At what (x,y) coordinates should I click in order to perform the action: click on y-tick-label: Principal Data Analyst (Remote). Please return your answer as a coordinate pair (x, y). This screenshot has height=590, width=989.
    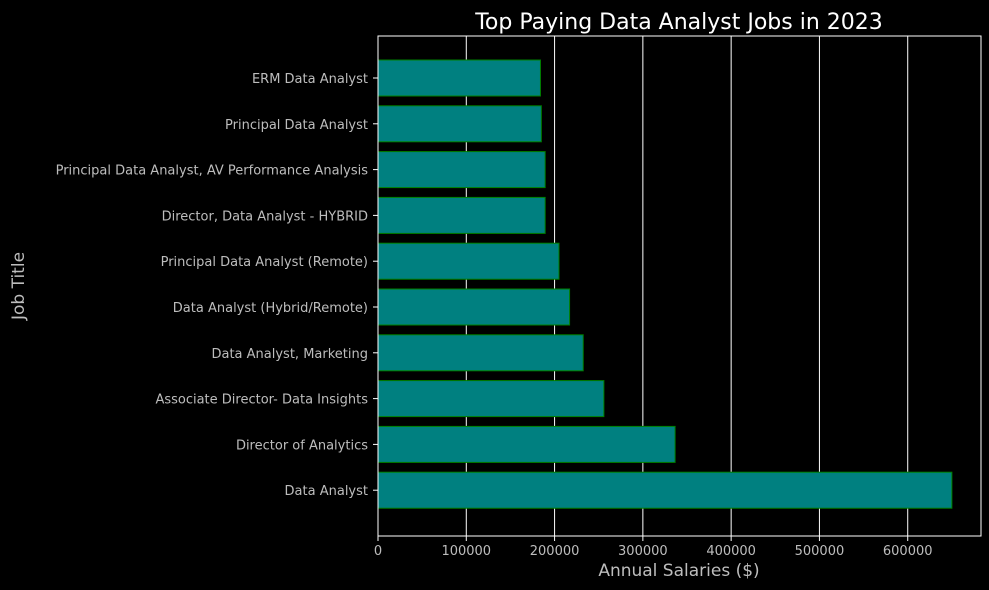
    Looking at the image, I should click on (264, 262).